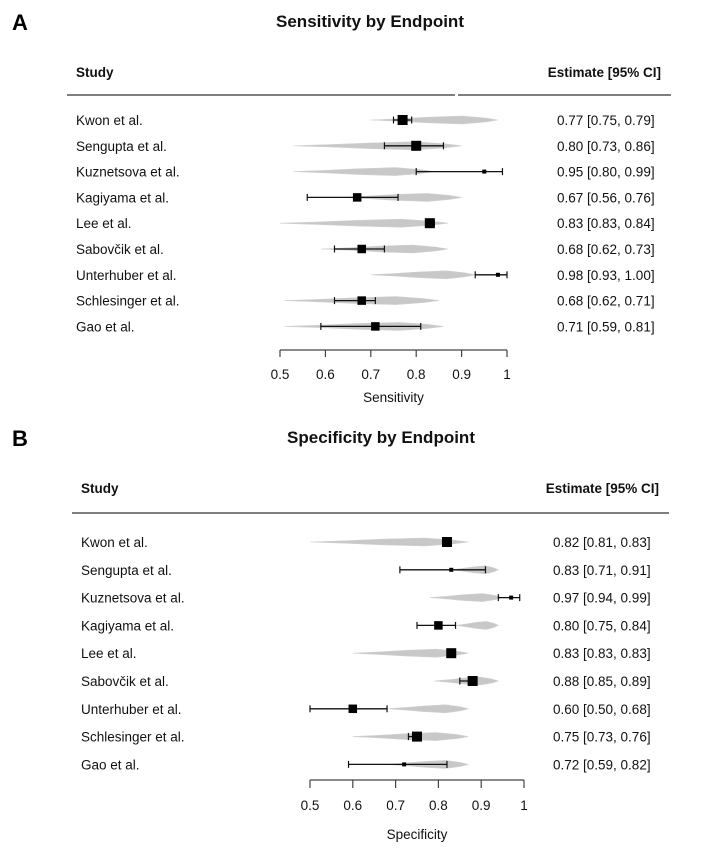  I want to click on panel-letter: B, so click(20, 438).